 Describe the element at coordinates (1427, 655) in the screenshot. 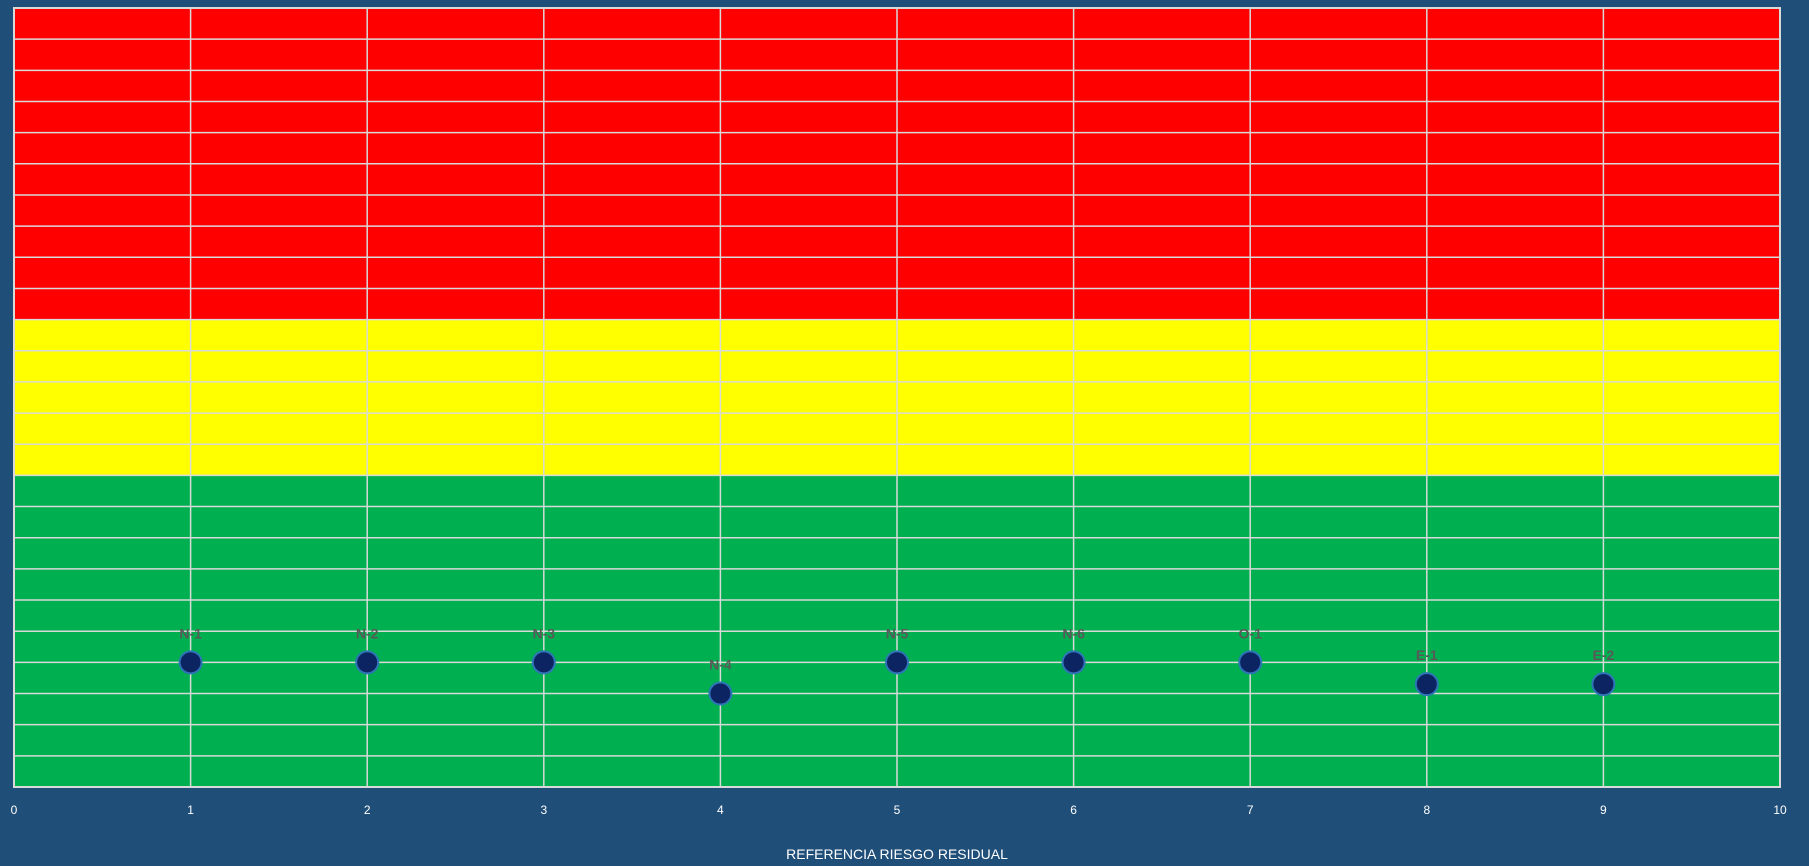

I see `data-point-label: E-1` at that location.